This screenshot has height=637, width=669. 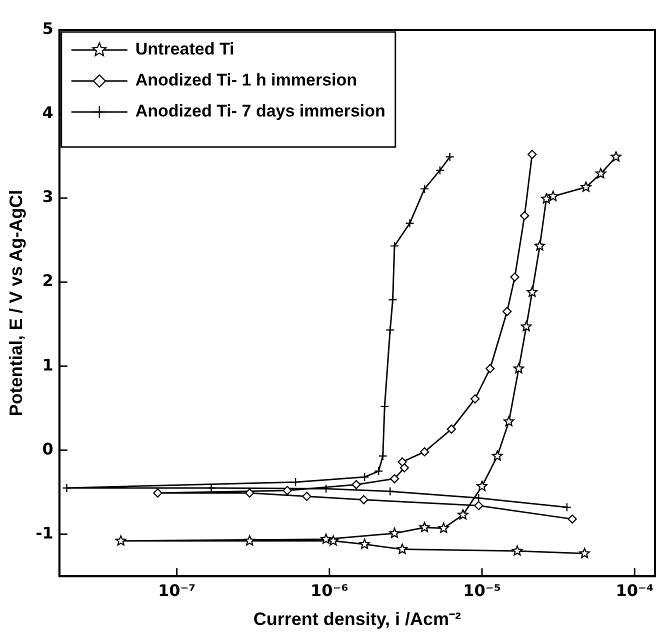 What do you see at coordinates (48, 448) in the screenshot?
I see `y-tick-label: 0` at bounding box center [48, 448].